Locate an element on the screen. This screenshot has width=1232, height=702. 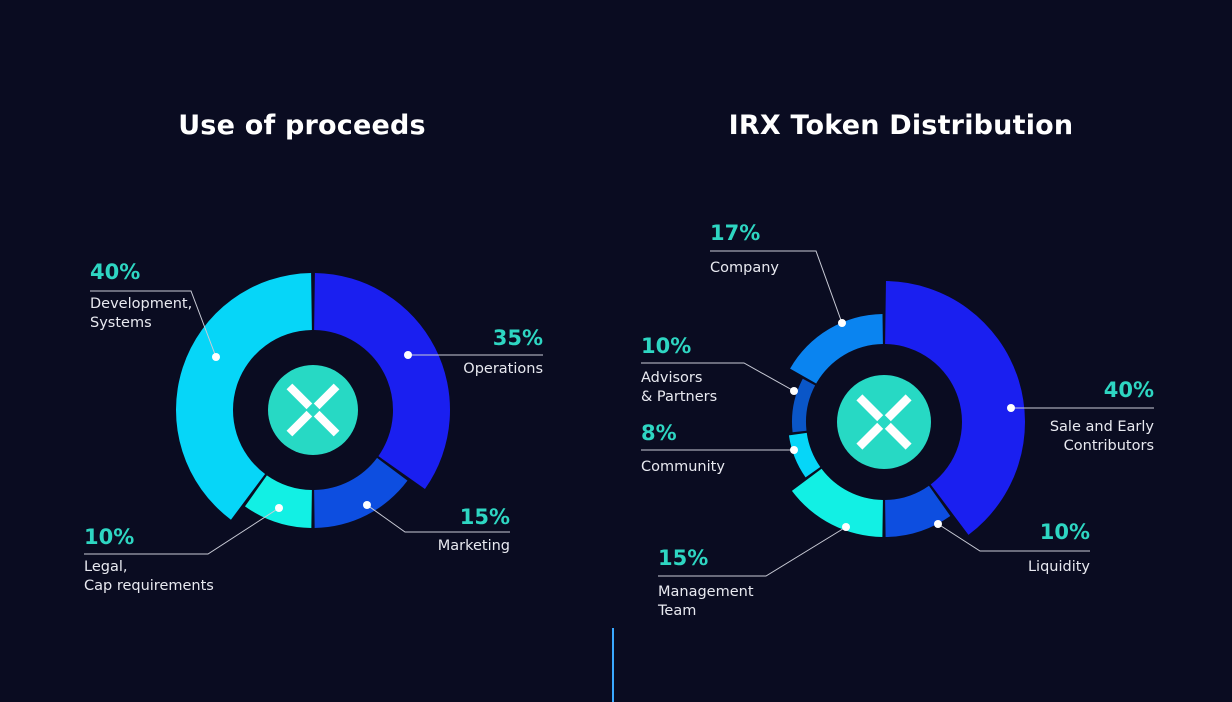
data-label-category: Community is located at coordinates (683, 467).